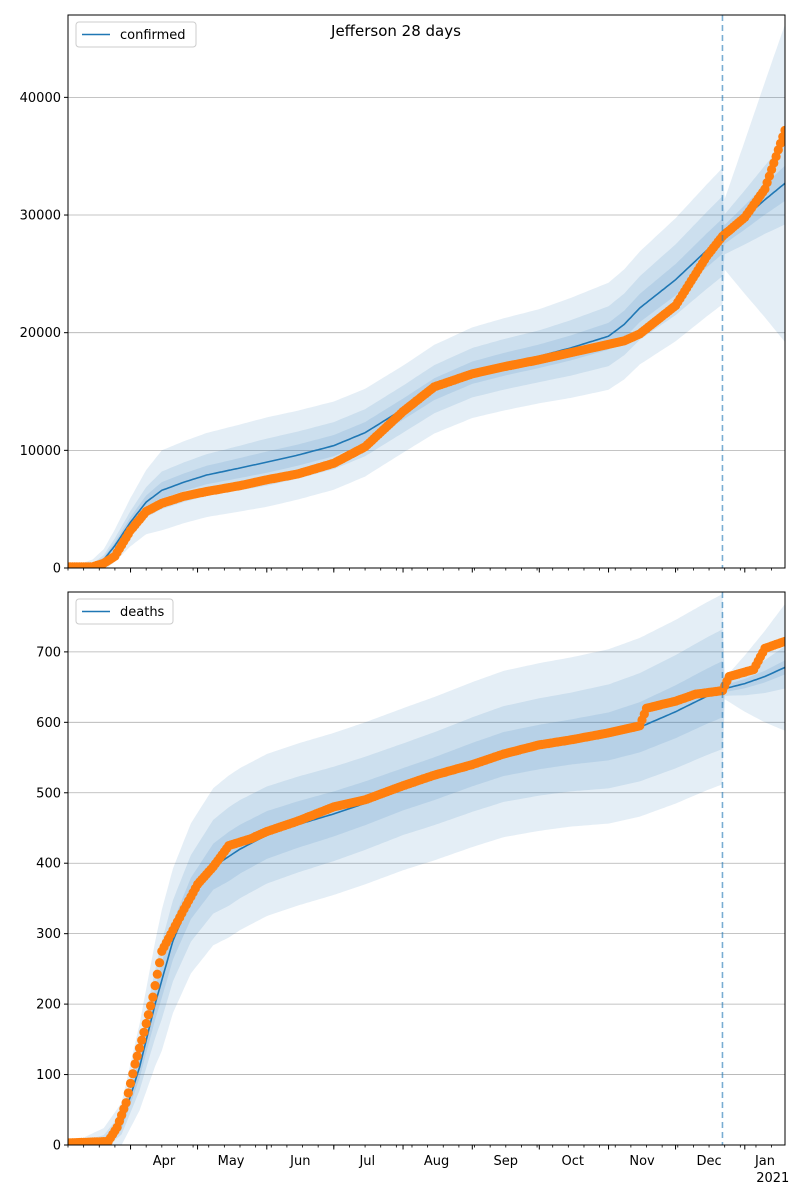 The width and height of the screenshot is (800, 1204). Describe the element at coordinates (366, 1161) in the screenshot. I see `x-tick-label: Jul` at that location.